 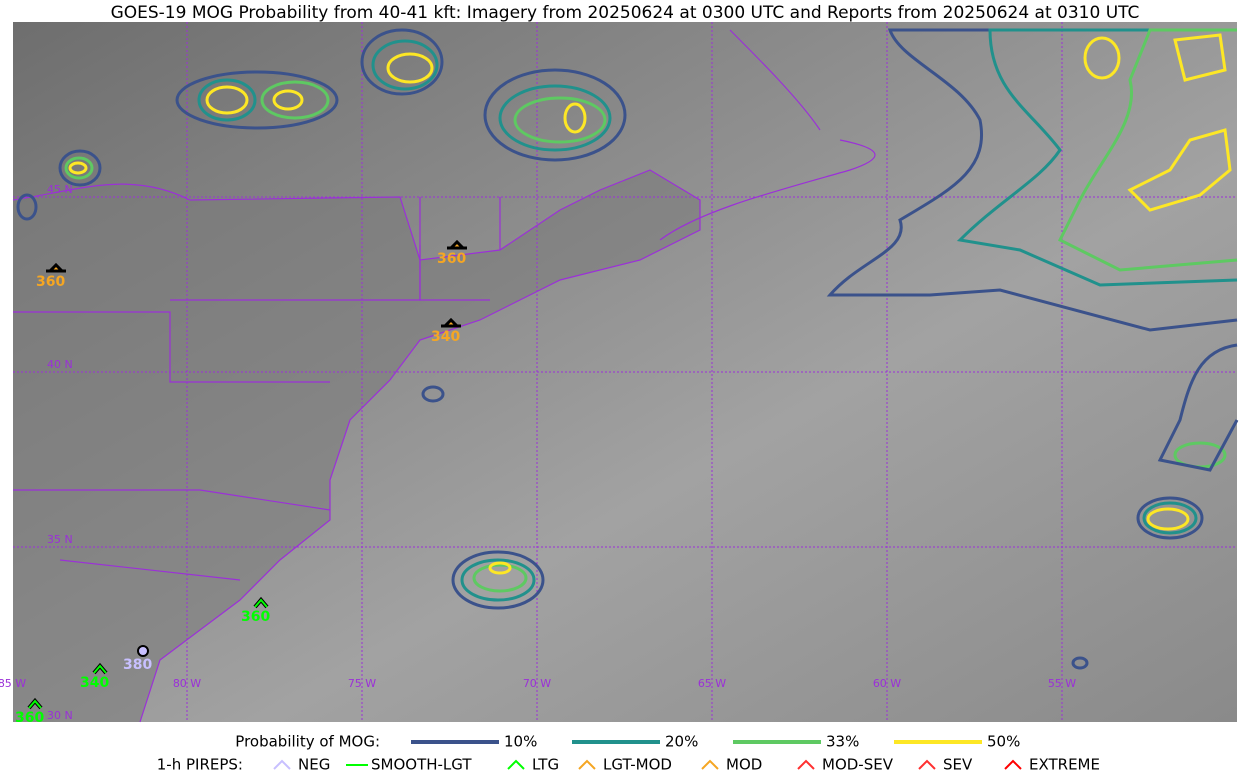 What do you see at coordinates (60, 539) in the screenshot?
I see `lat-label: 35 N` at bounding box center [60, 539].